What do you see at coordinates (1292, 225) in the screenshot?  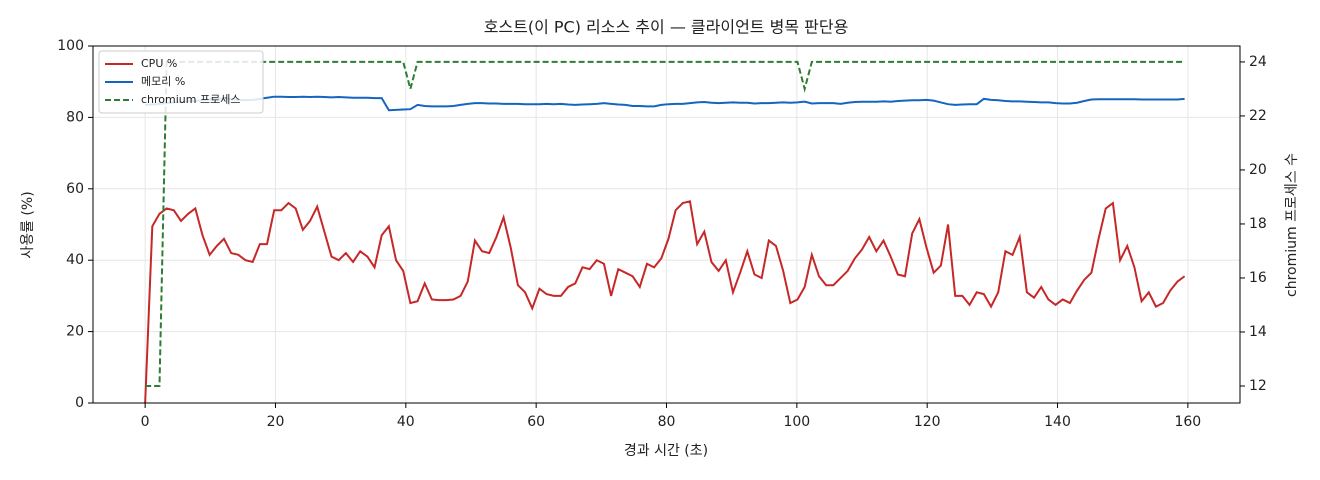 I see `y2-axis-label: chromium 프로세스 수` at bounding box center [1292, 225].